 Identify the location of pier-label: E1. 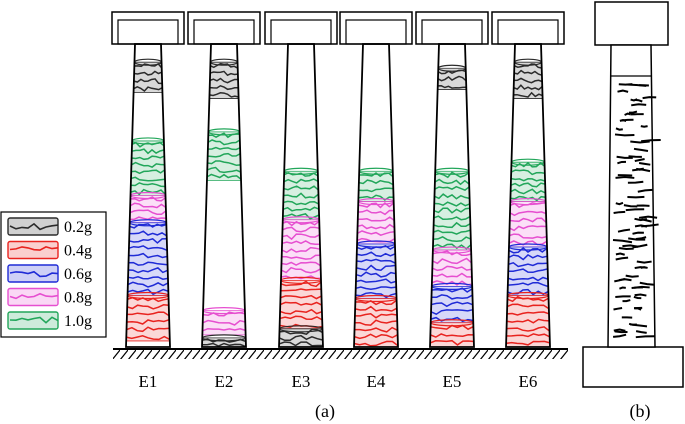
(148, 381).